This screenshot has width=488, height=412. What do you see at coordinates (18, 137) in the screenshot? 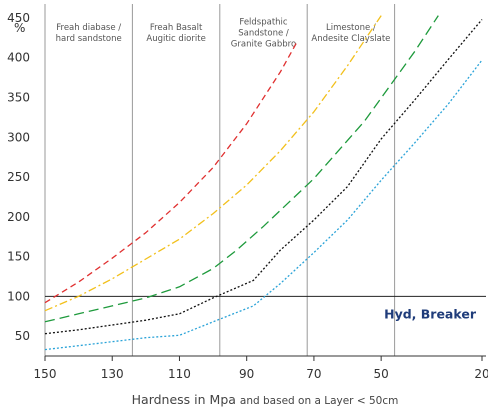
I see `y-tick-label: 300` at bounding box center [18, 137].